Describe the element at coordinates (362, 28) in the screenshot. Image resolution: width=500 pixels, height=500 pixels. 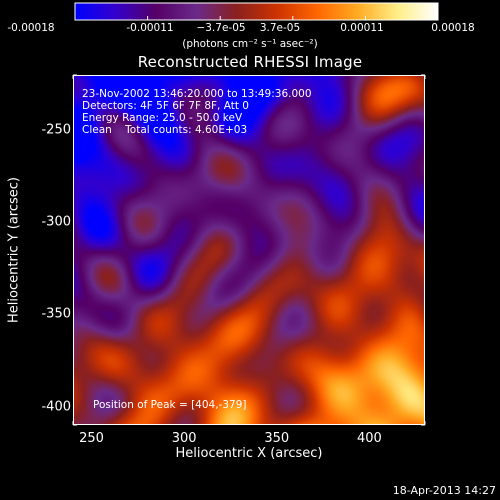
I see `colorbar-tick-label: 0.00011` at that location.